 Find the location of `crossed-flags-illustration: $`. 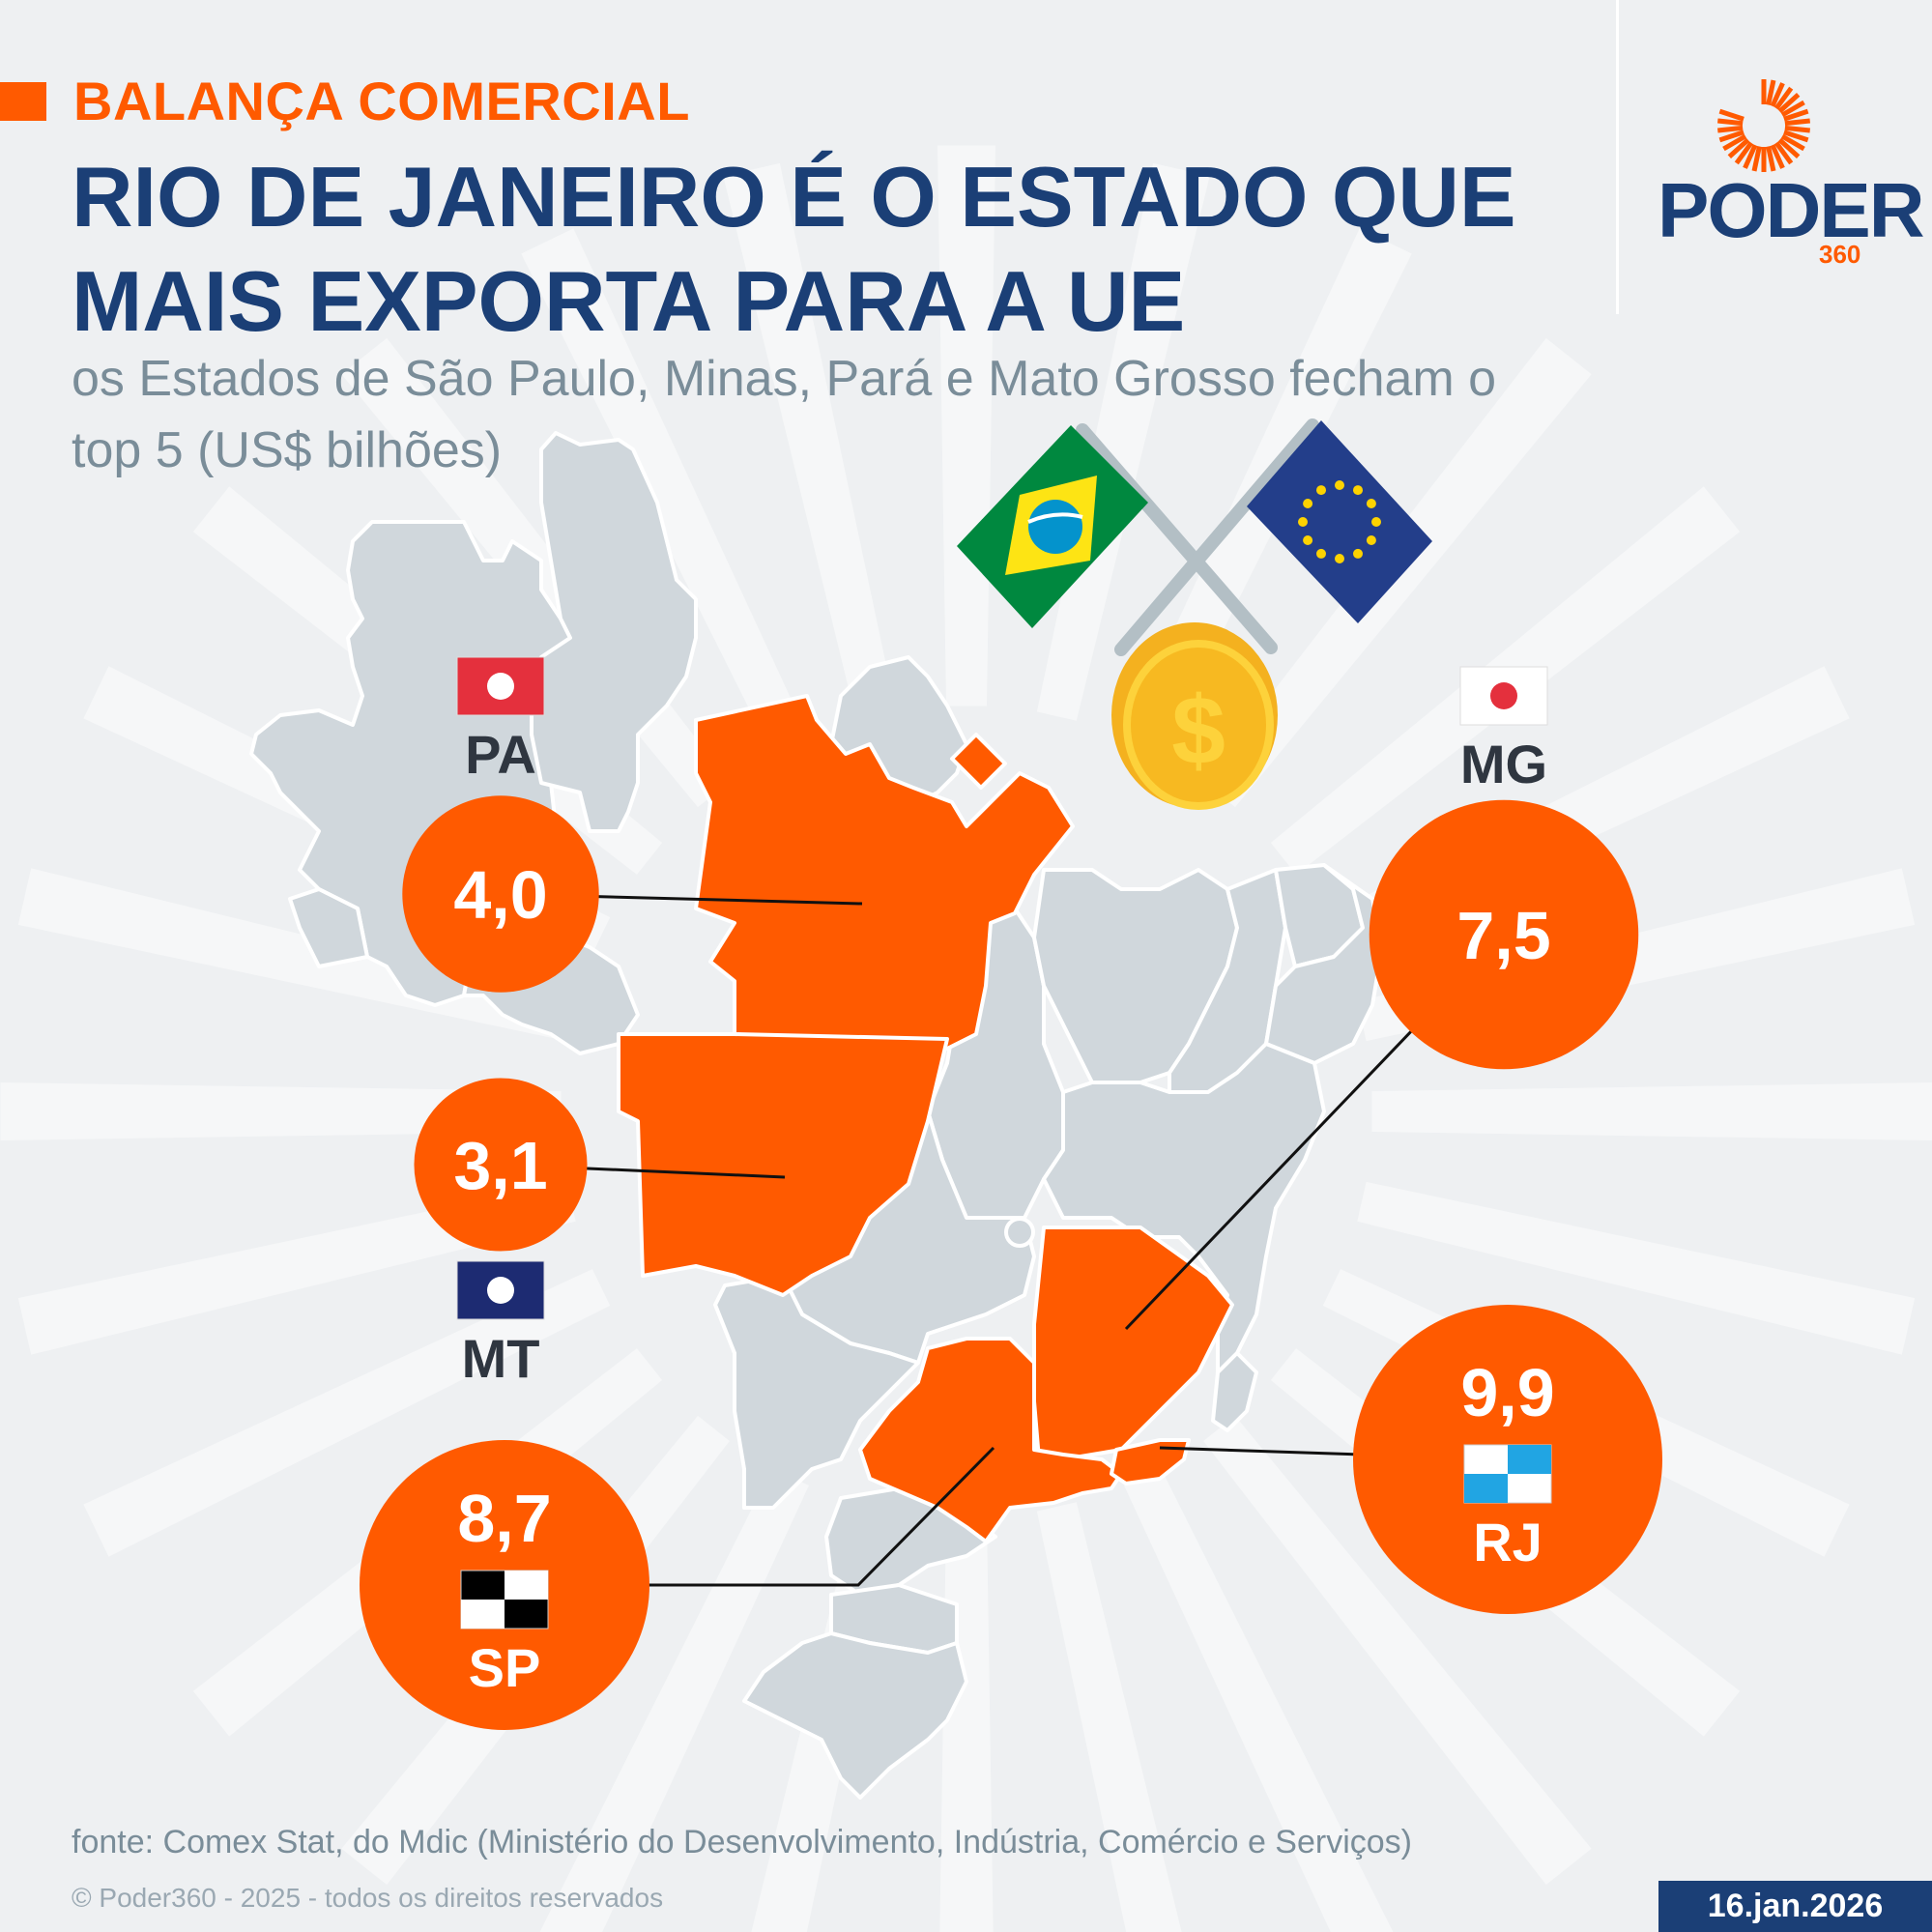

crossed-flags-illustration: $ is located at coordinates (1194, 614).